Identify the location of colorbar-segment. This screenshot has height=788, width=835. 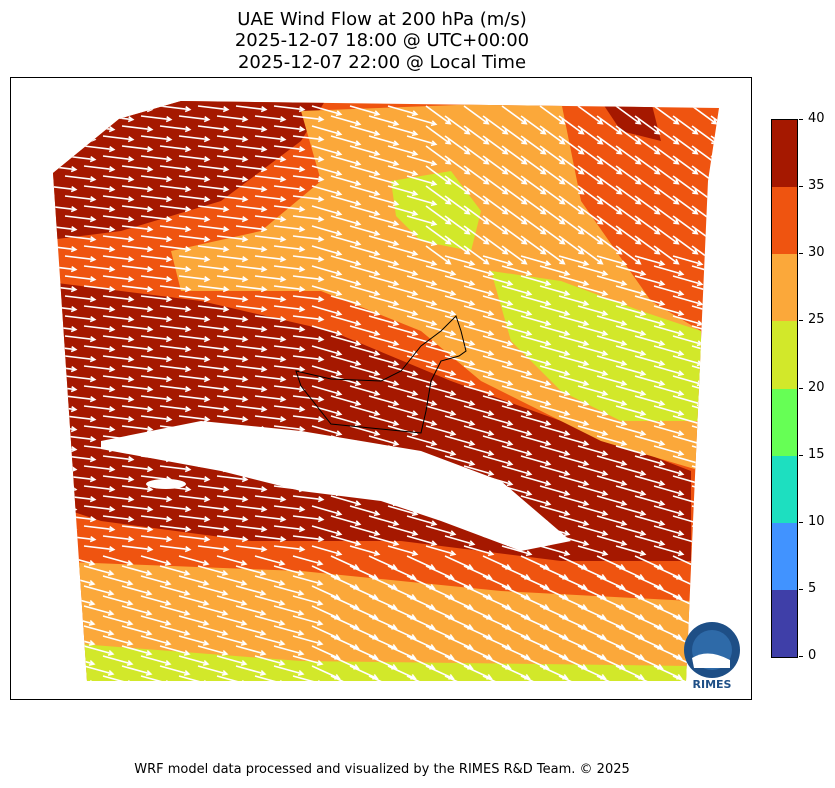
(784, 422).